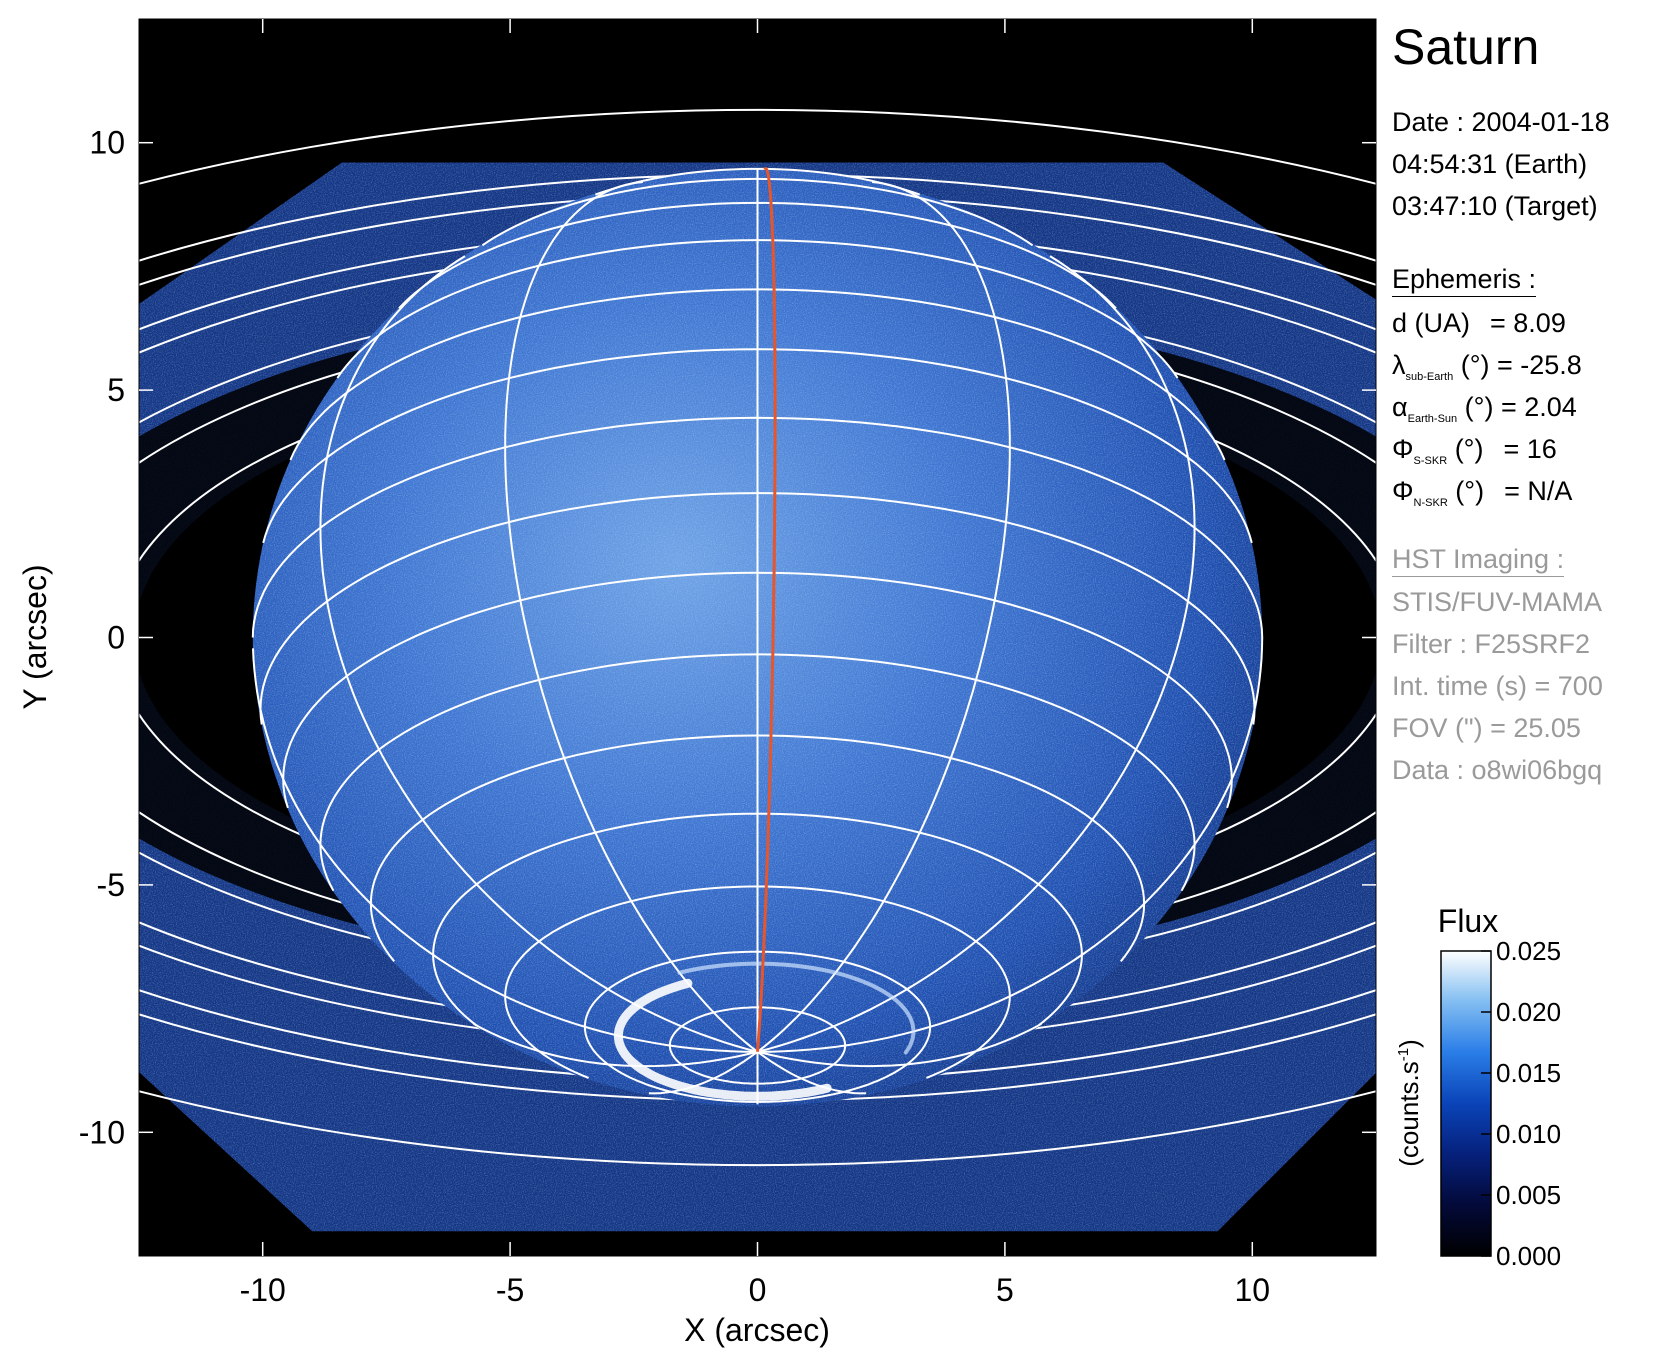 The image size is (1676, 1367). What do you see at coordinates (1497, 770) in the screenshot?
I see `hst-data-id: Data : o8wi06bgq` at bounding box center [1497, 770].